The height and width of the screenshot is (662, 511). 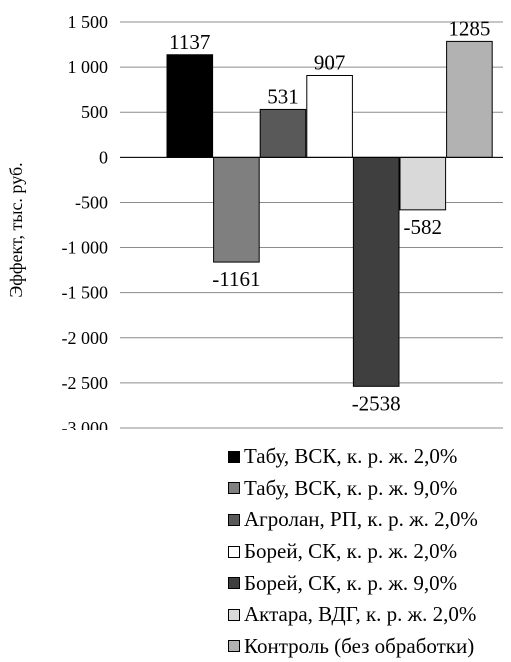 I want to click on legend-label: Борей, СК, к. р. ж. 9,0%, so click(x=351, y=582).